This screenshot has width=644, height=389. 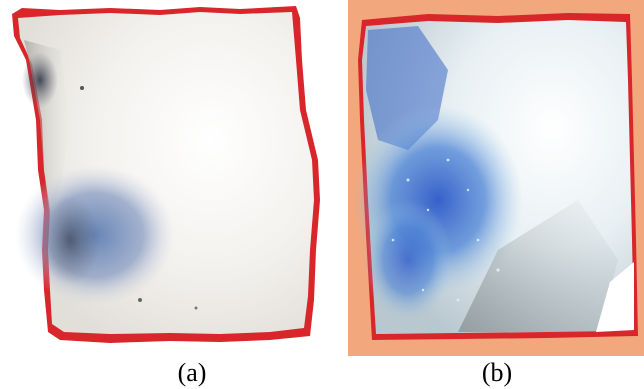 What do you see at coordinates (192, 372) in the screenshot?
I see `caption-a: (a)` at bounding box center [192, 372].